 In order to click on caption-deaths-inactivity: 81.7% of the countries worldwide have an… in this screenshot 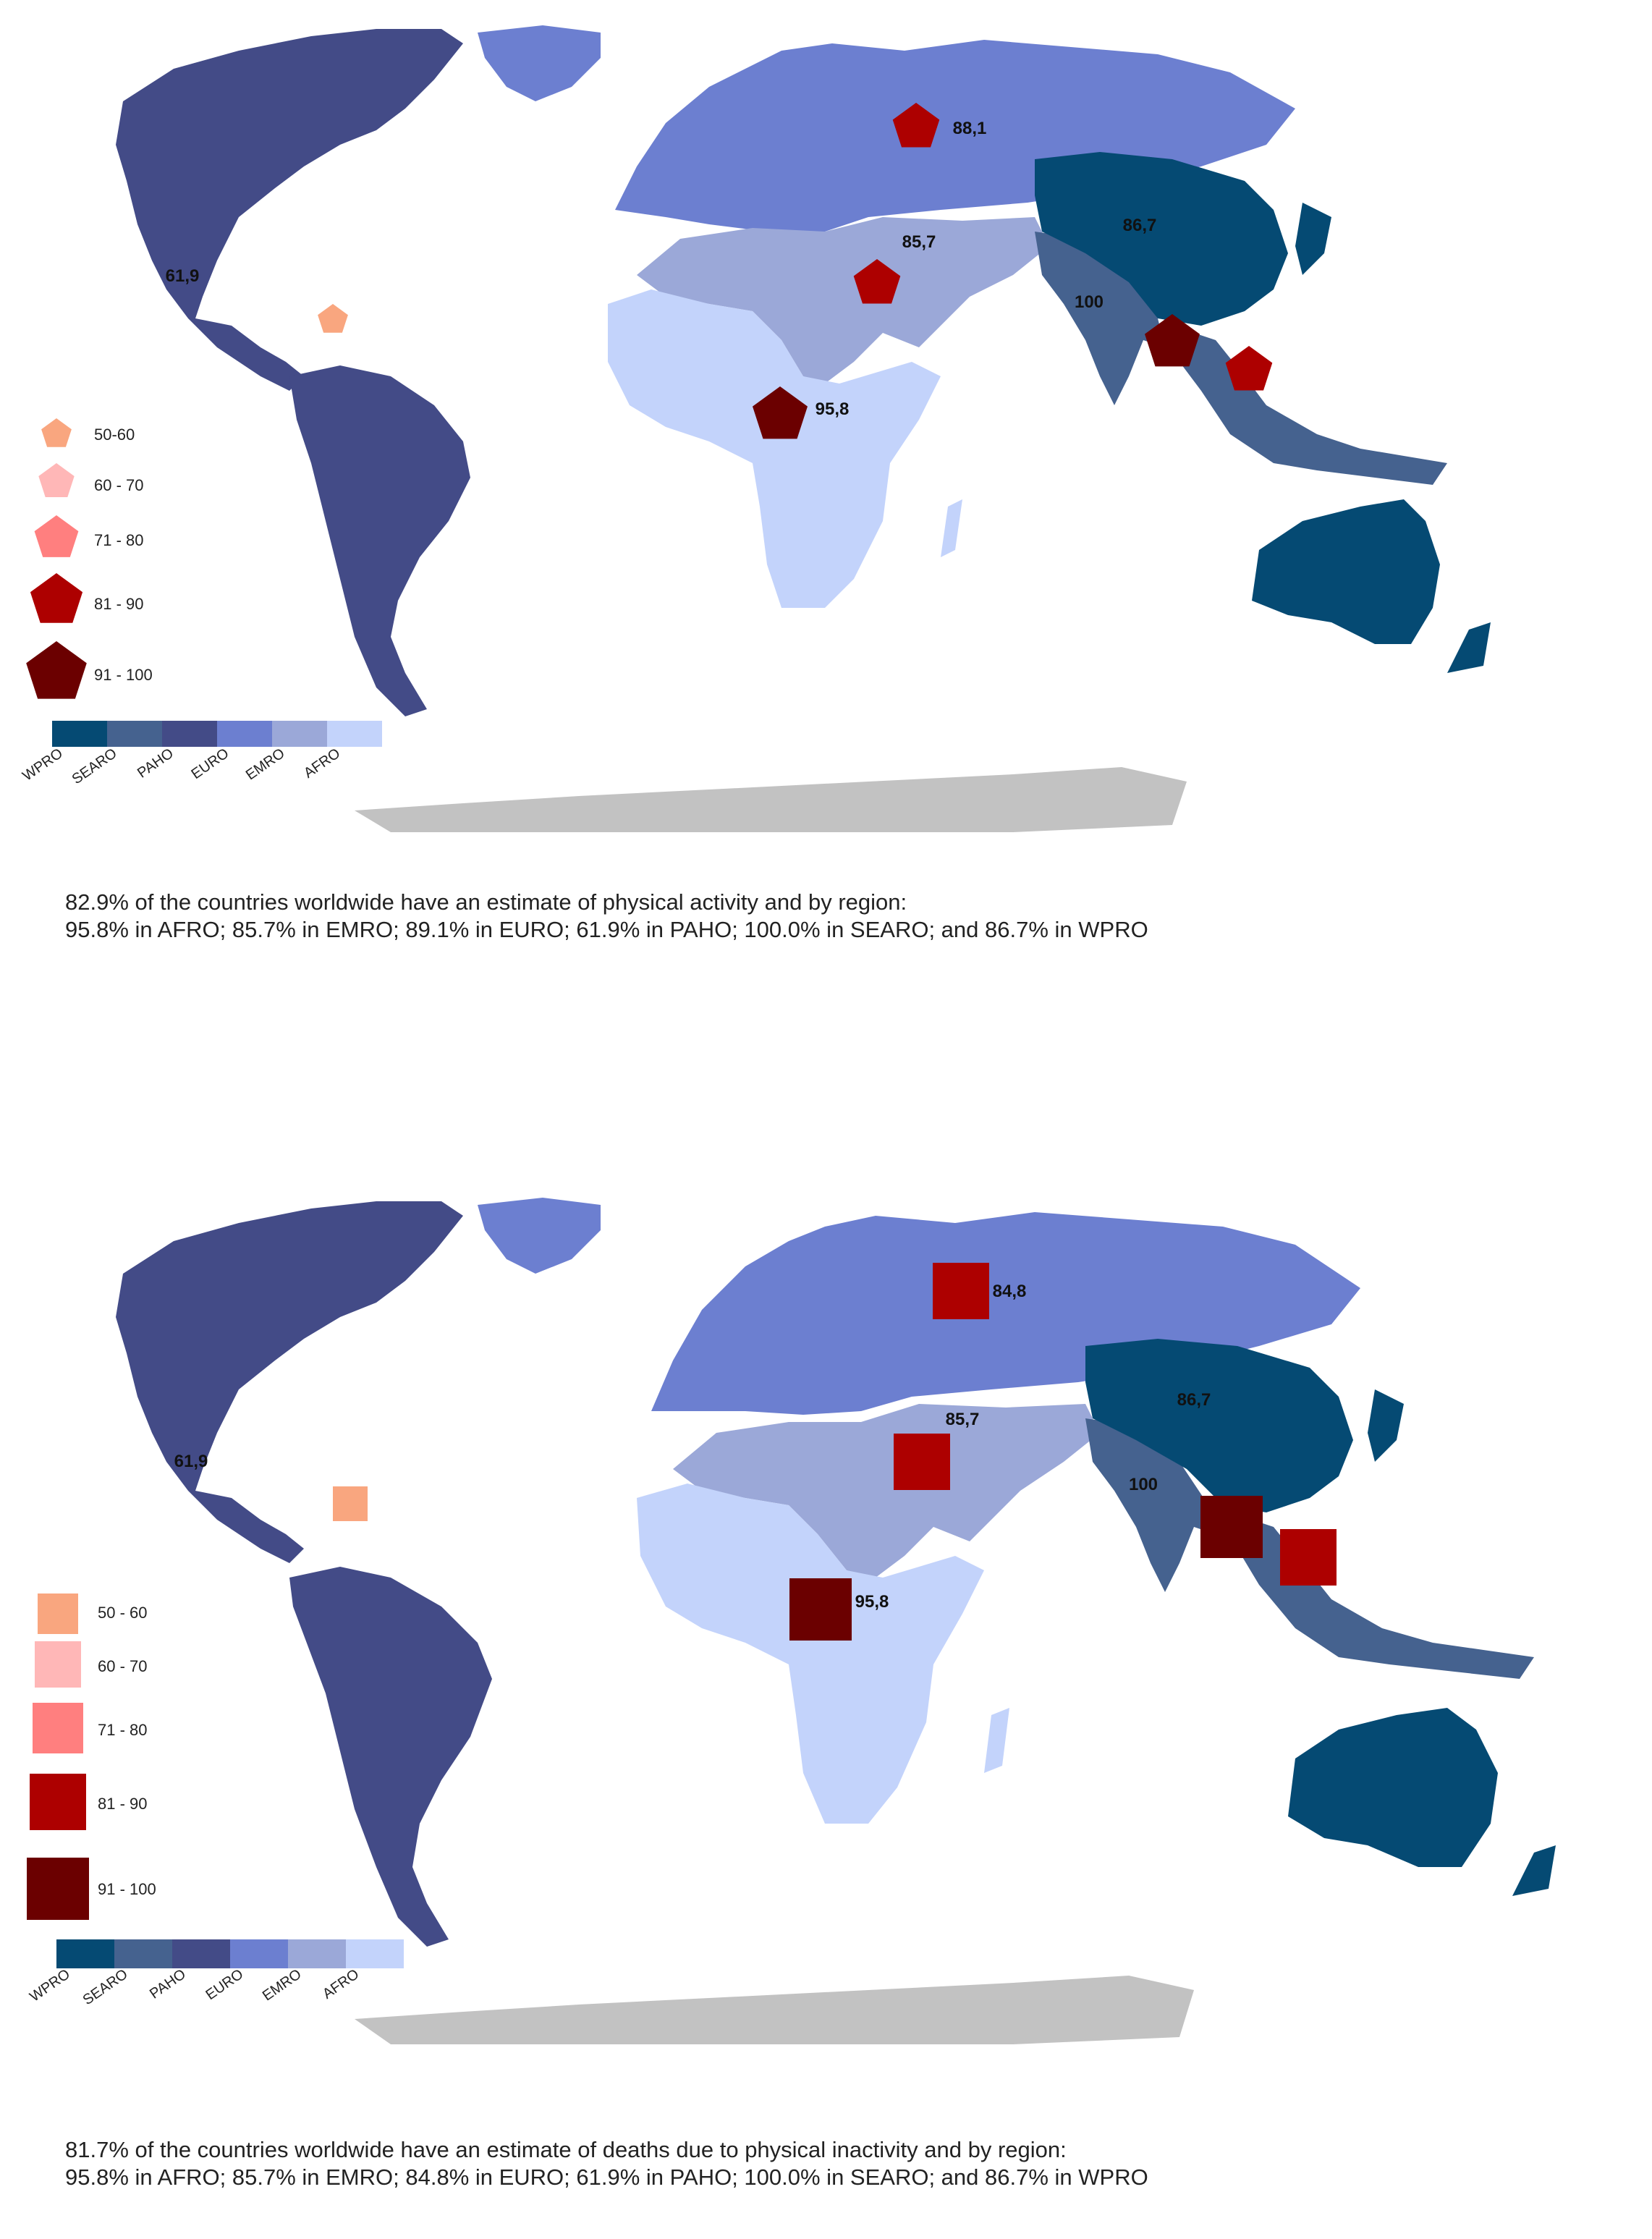, I will do `click(606, 2163)`.